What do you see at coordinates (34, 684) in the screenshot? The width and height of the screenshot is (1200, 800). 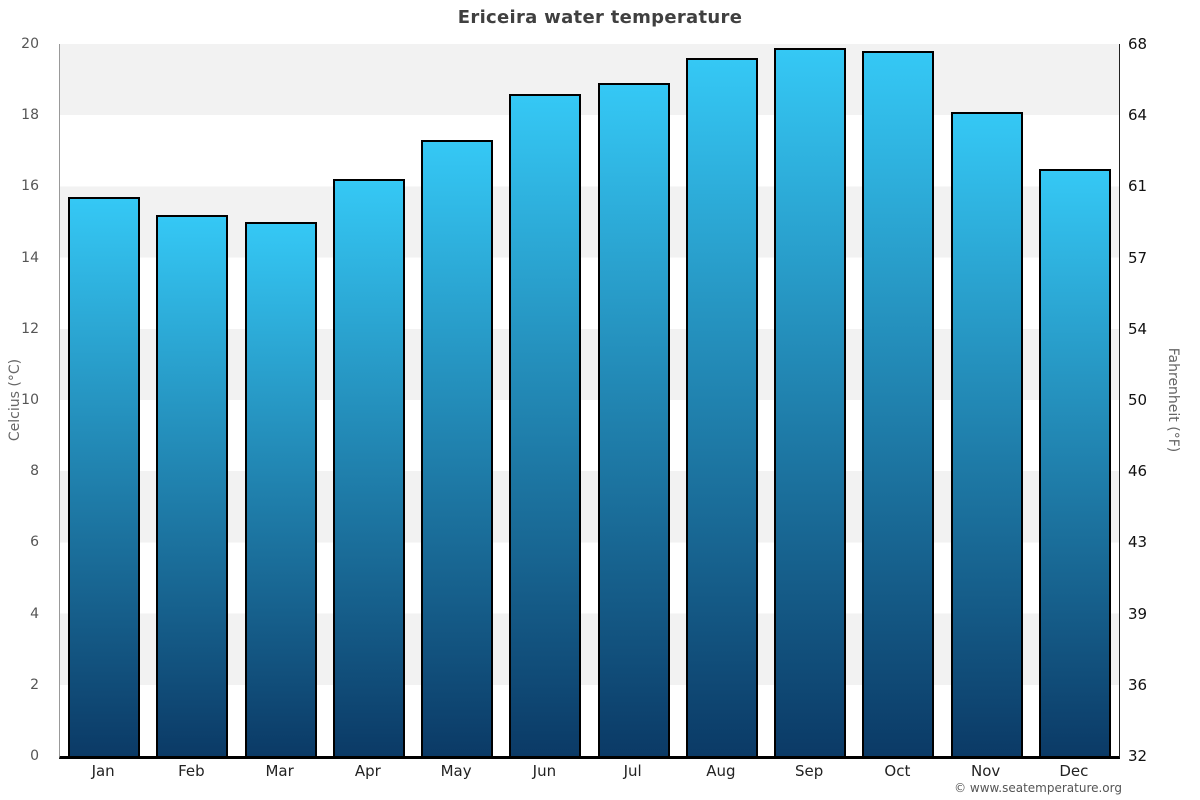 I see `celsius-tick-2: 2` at bounding box center [34, 684].